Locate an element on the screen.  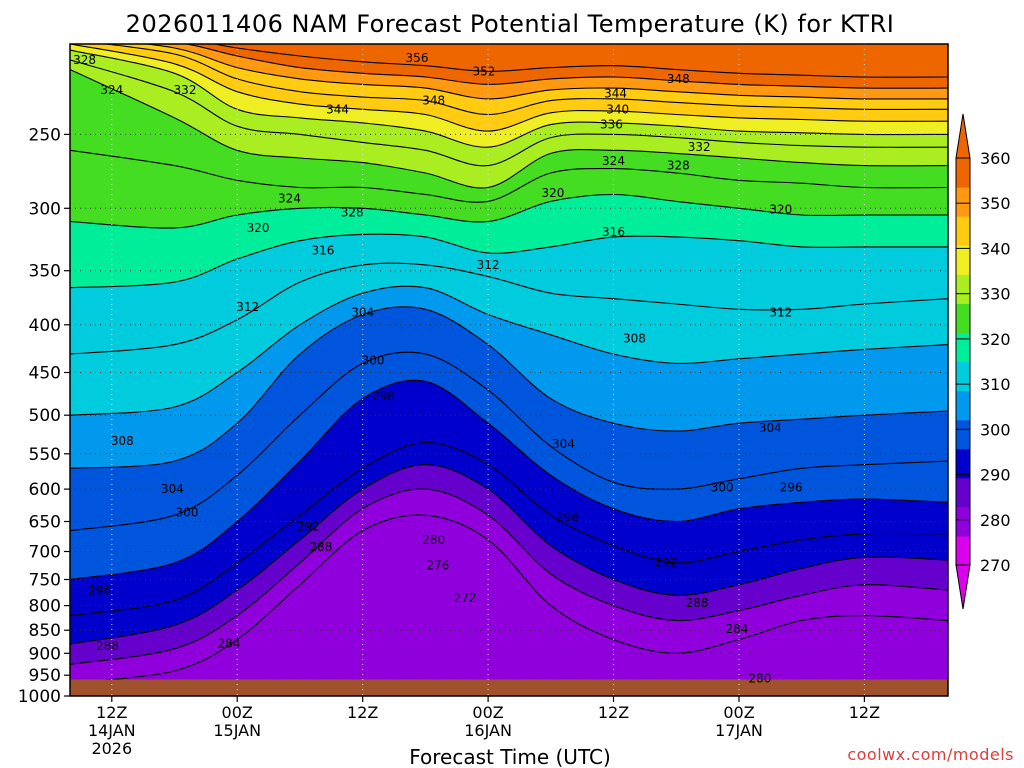
terrain-layer is located at coordinates (509, 687).